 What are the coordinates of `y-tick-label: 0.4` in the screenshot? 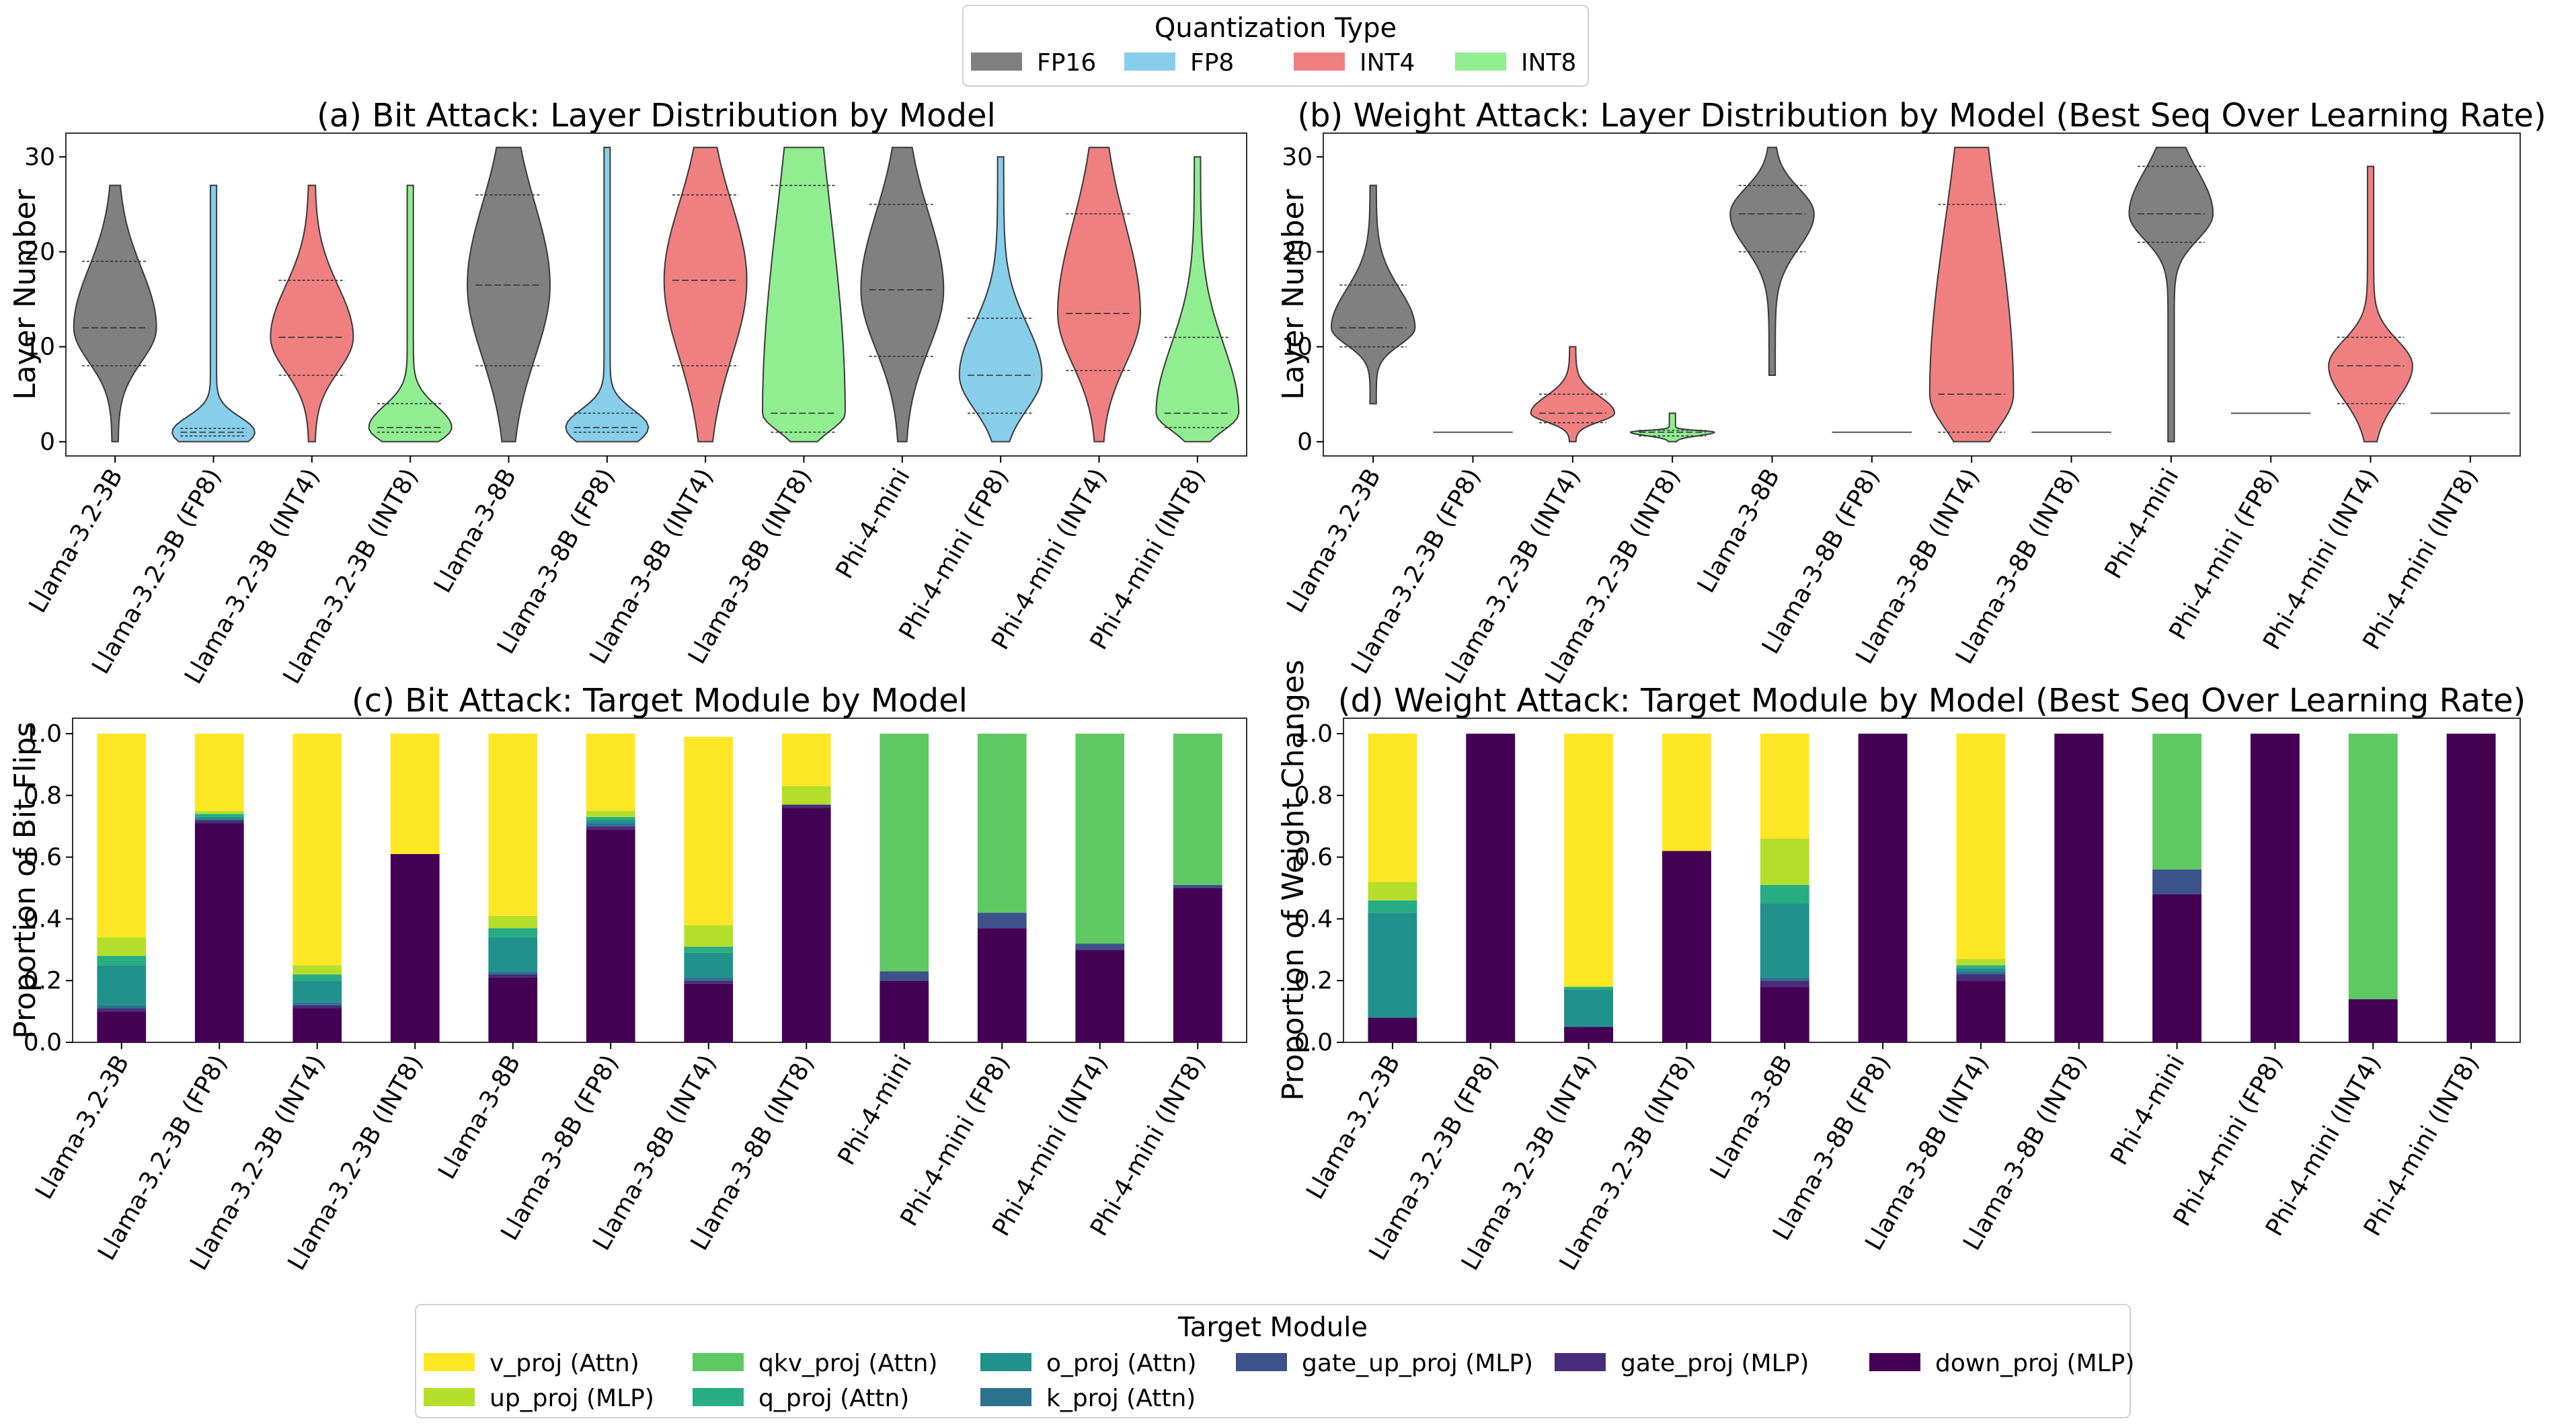 It's located at (43, 919).